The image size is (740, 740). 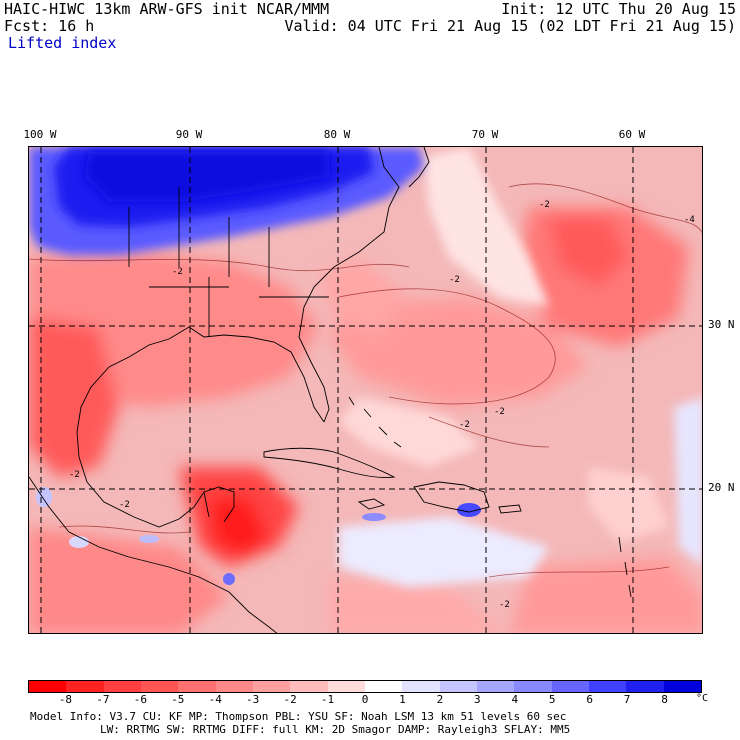 What do you see at coordinates (40, 134) in the screenshot?
I see `longitude-label-100w: 100 W` at bounding box center [40, 134].